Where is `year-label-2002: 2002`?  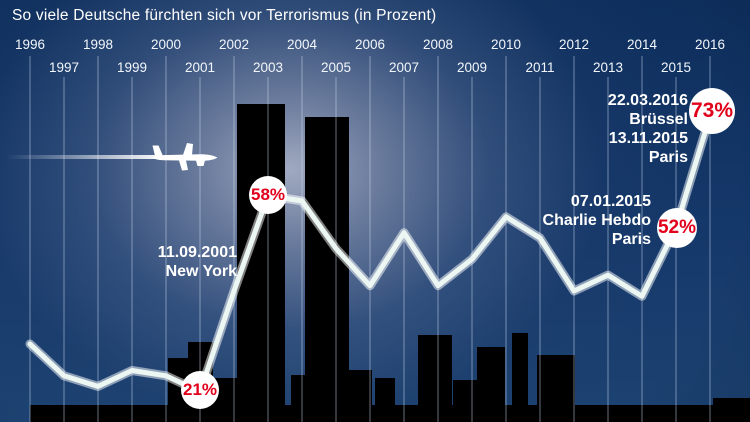 year-label-2002: 2002 is located at coordinates (234, 44).